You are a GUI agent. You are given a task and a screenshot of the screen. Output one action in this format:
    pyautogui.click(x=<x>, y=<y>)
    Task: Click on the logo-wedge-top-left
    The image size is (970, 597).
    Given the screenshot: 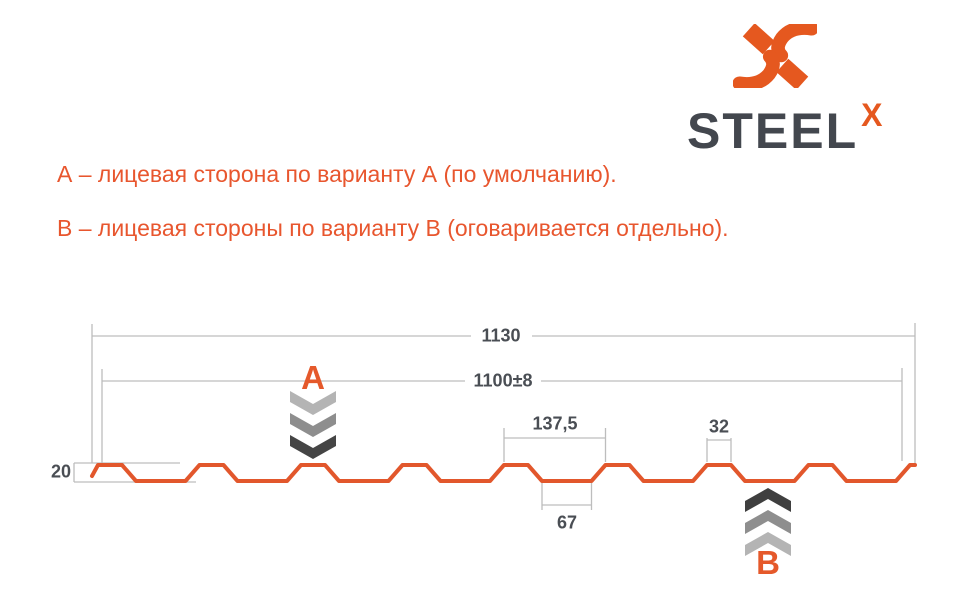 What is the action you would take?
    pyautogui.click(x=758, y=39)
    